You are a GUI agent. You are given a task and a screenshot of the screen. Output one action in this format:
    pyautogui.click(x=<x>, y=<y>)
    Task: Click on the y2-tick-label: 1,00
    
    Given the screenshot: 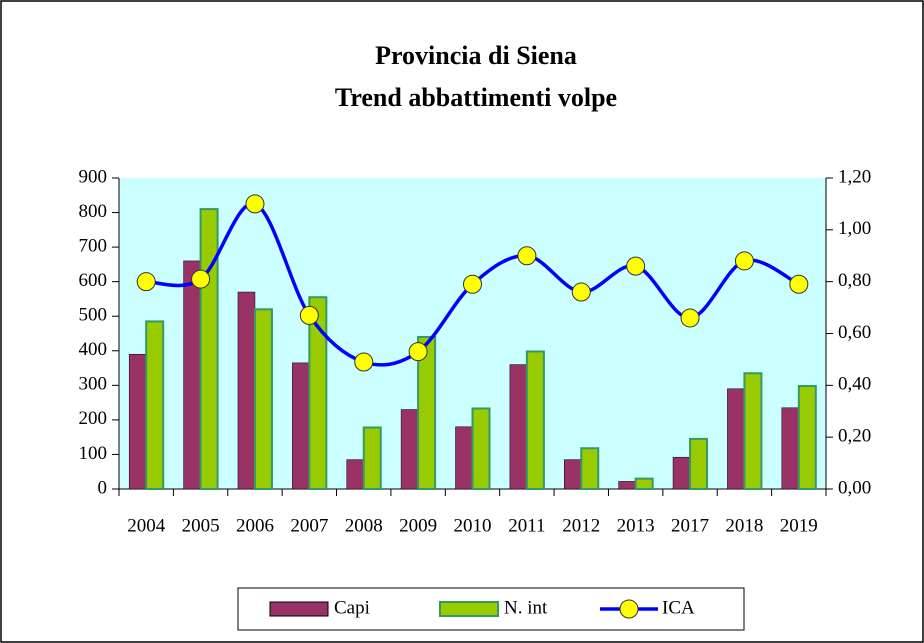 What is the action you would take?
    pyautogui.click(x=854, y=228)
    